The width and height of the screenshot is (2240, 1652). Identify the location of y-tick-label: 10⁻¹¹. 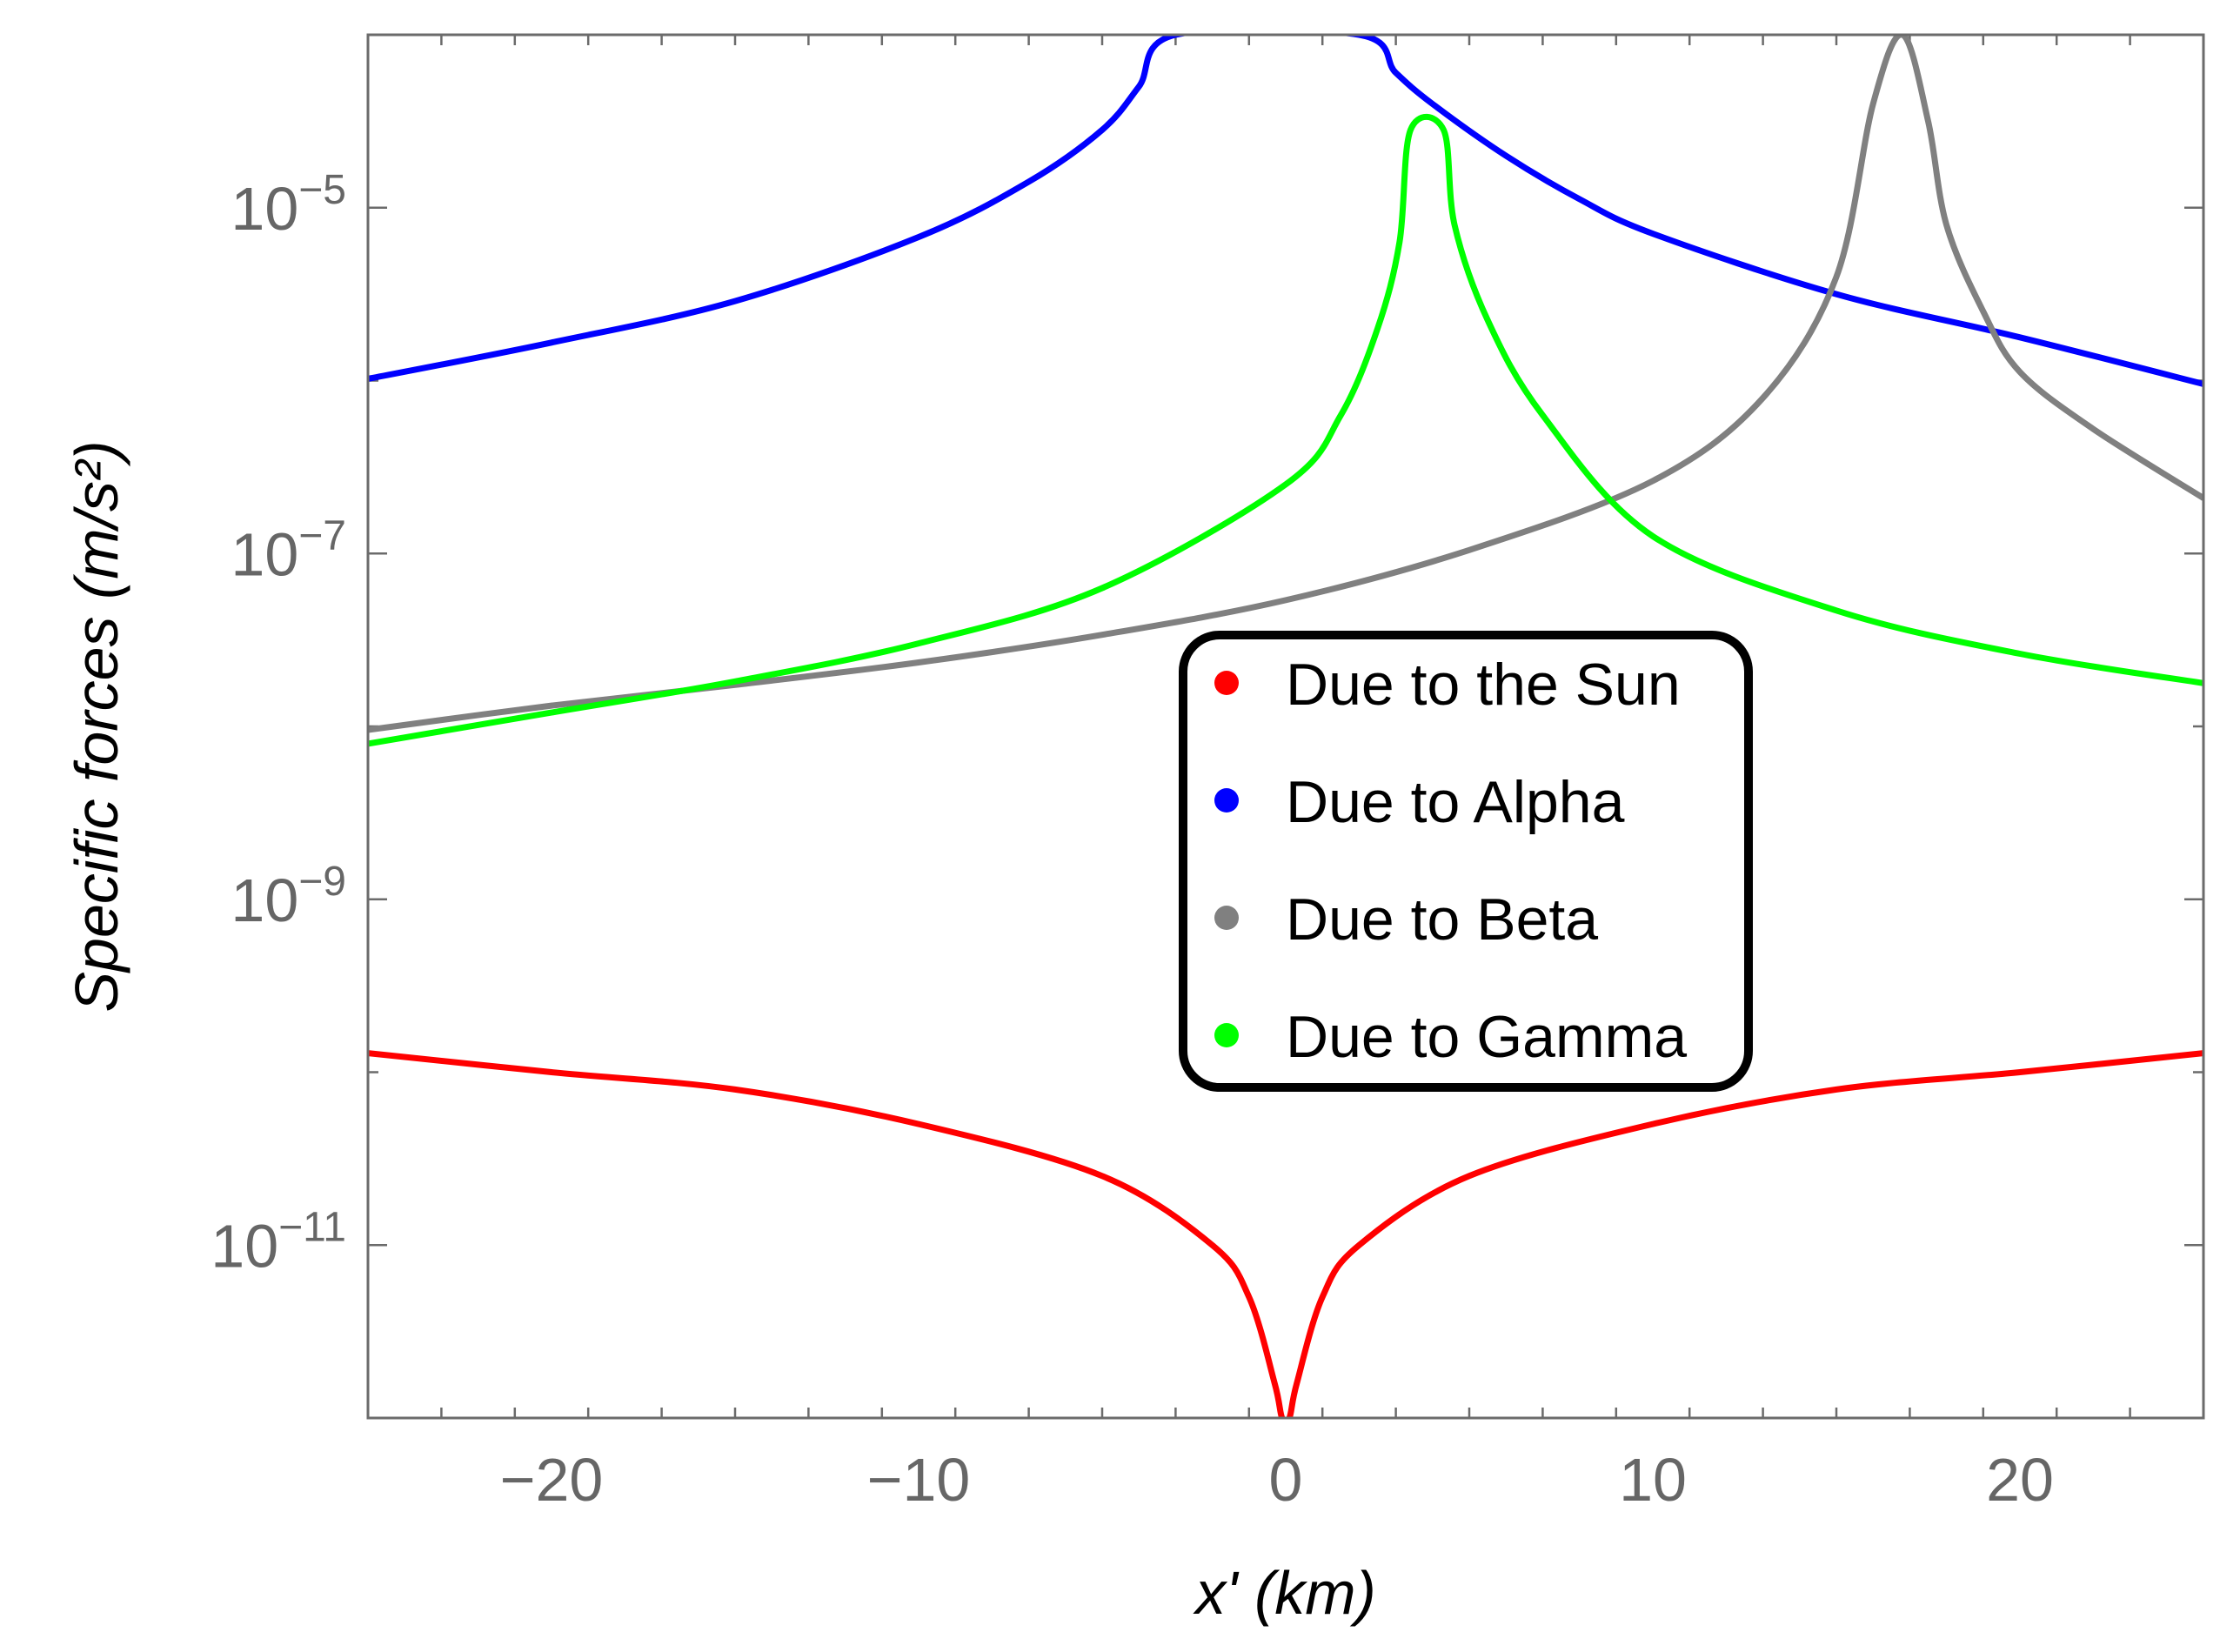
(278, 1242).